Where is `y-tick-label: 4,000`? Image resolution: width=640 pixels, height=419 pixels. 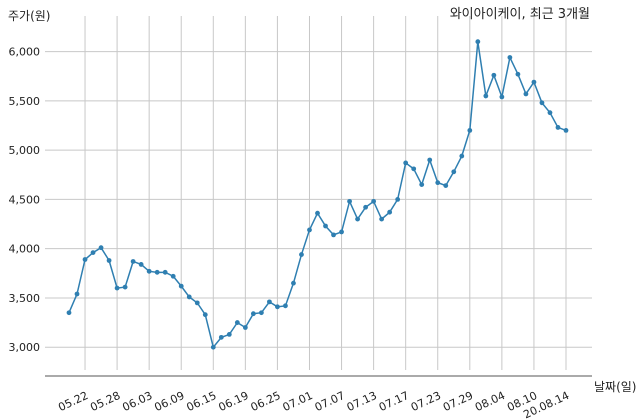 y-tick-label: 4,000 is located at coordinates (25, 249).